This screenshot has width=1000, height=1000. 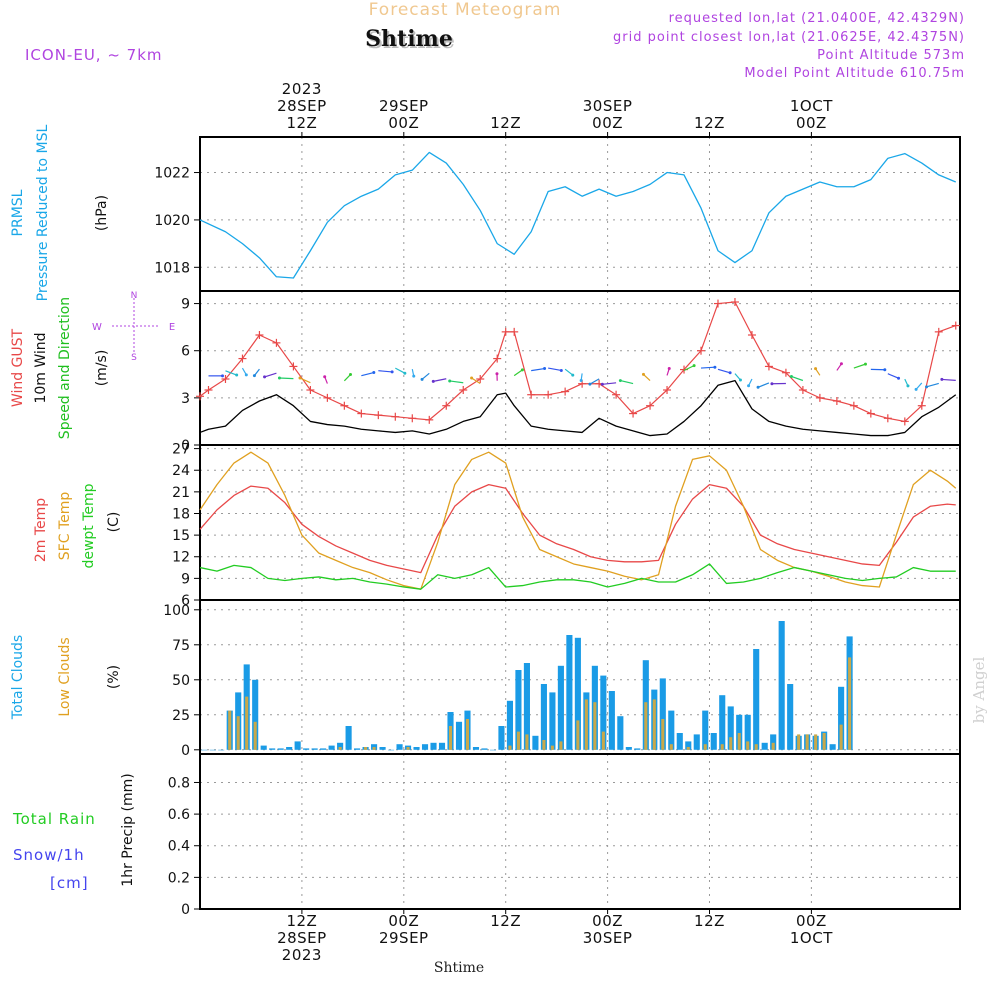 What do you see at coordinates (69, 883) in the screenshot?
I see `snow-cm-label: [cm]` at bounding box center [69, 883].